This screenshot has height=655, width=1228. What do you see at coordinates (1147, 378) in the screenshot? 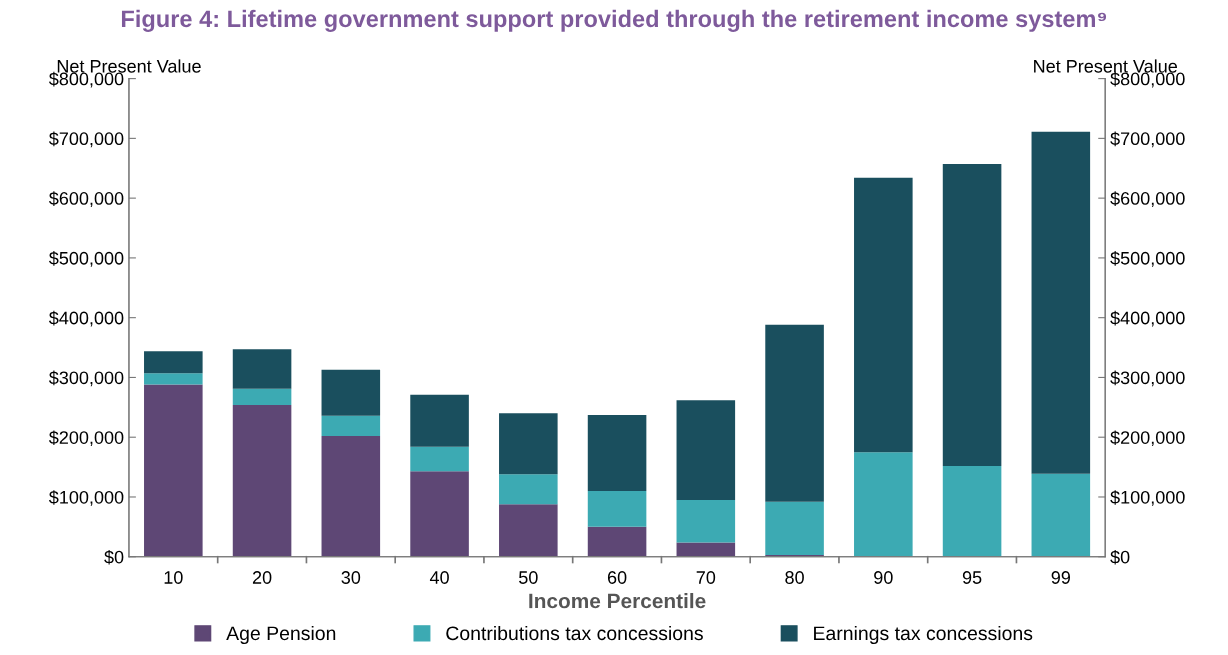
I see `y2-tick-label: $300,000` at bounding box center [1147, 378].